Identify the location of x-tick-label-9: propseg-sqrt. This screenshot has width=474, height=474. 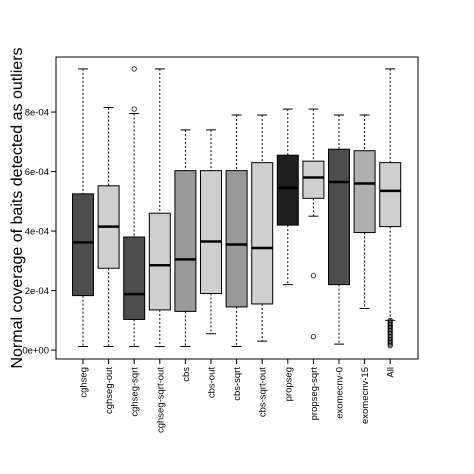
(314, 394).